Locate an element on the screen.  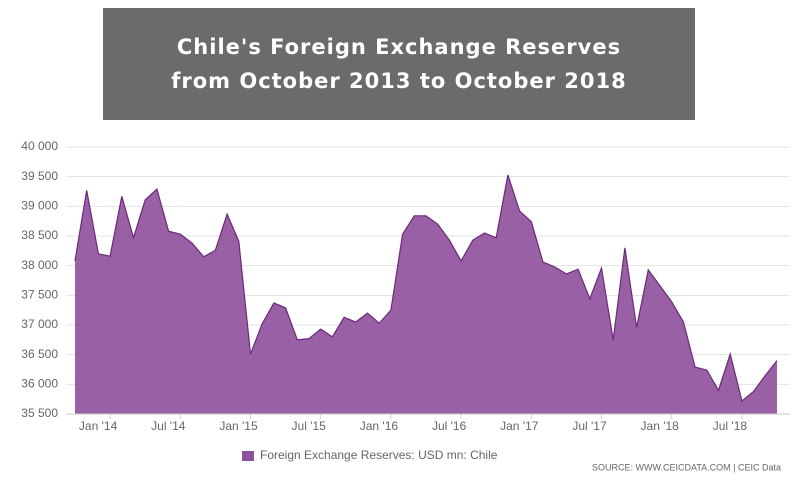
y-tick-label: 39 500 is located at coordinates (39, 176).